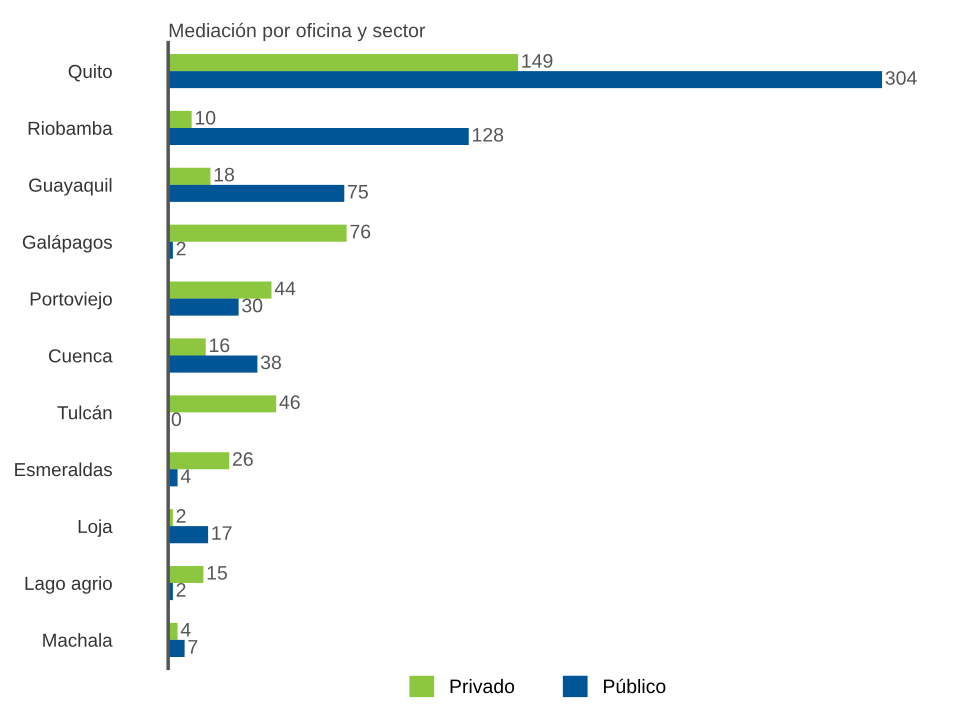 The height and width of the screenshot is (711, 961). What do you see at coordinates (298, 32) in the screenshot?
I see `chart-title: Mediación por oficina y sector` at bounding box center [298, 32].